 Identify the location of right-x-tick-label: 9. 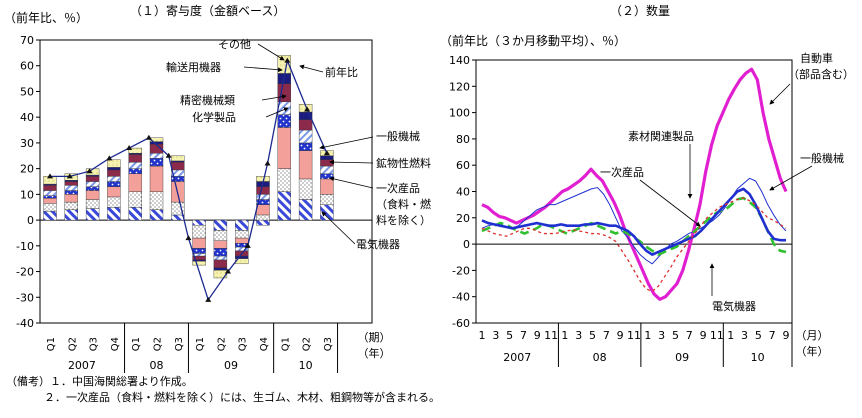
(620, 335).